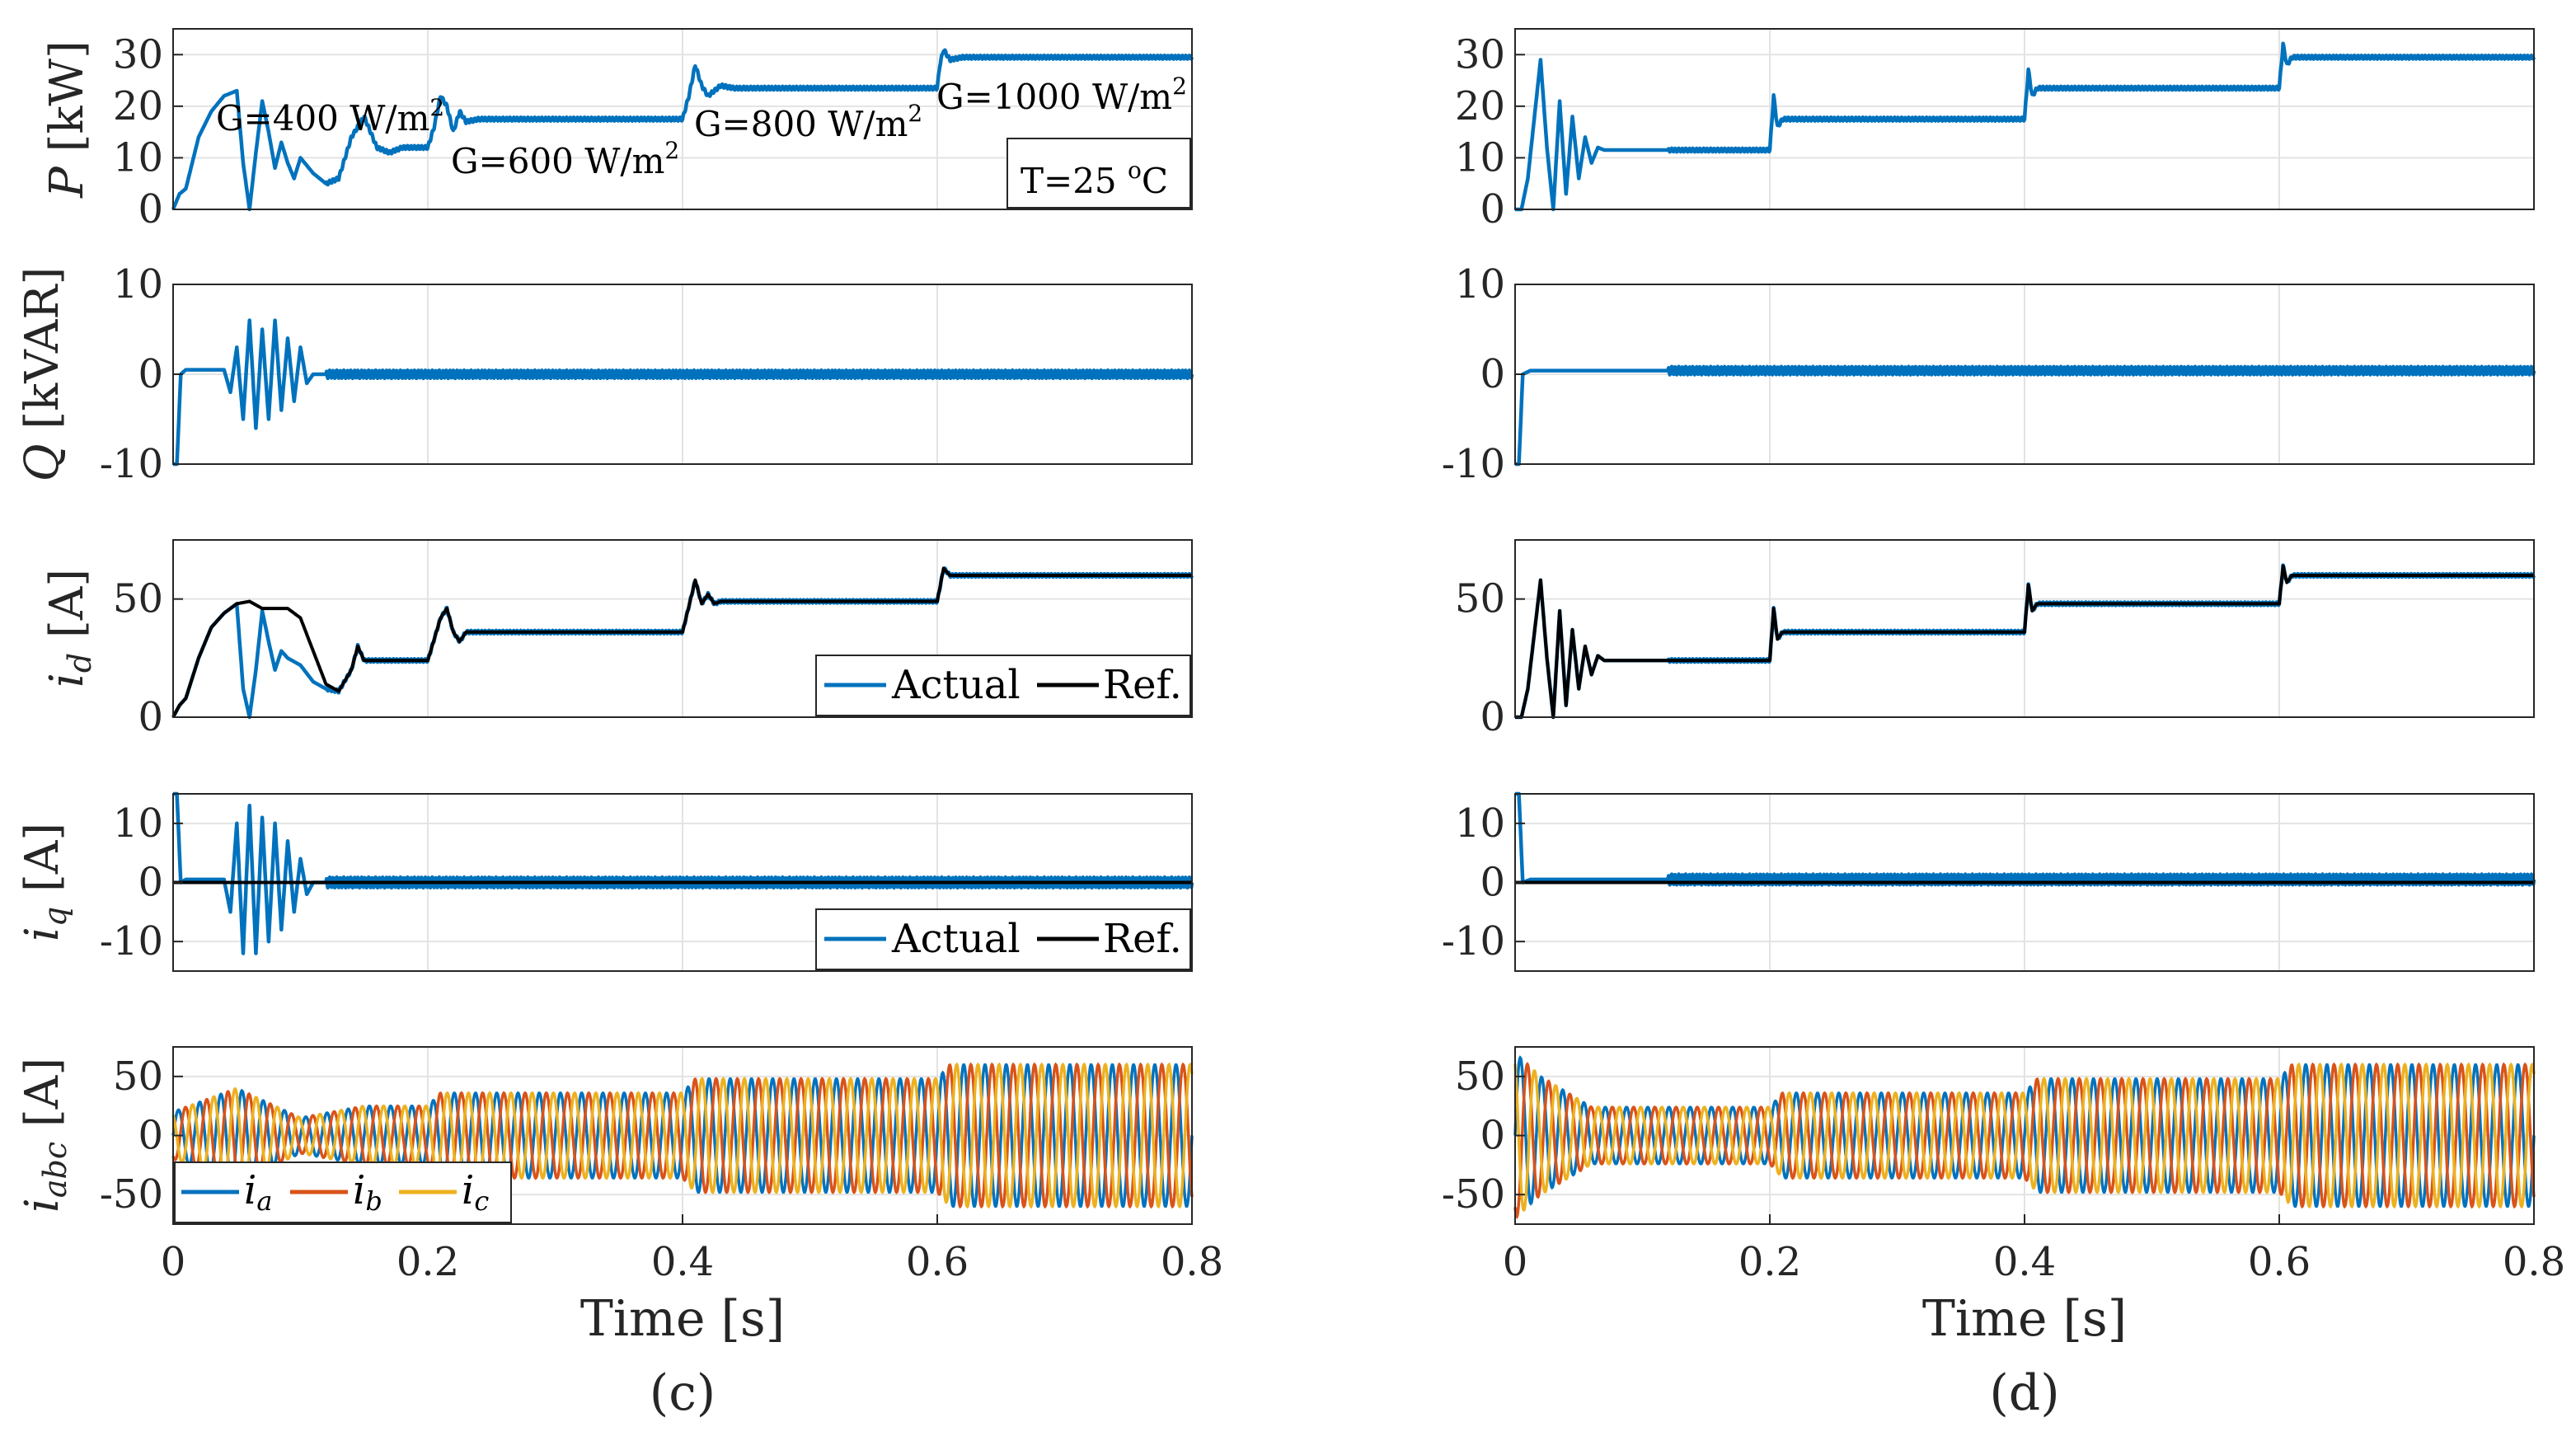 This screenshot has height=1436, width=2576. I want to click on yticks-c-id: 0 50, so click(148, 658).